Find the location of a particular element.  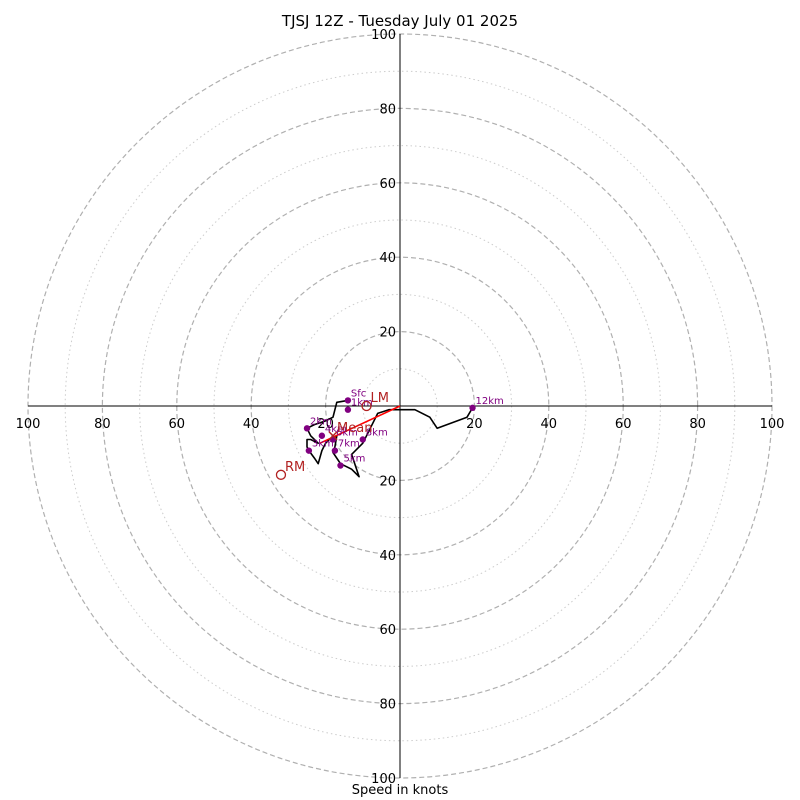

storm-motion-label: LM is located at coordinates (380, 398).